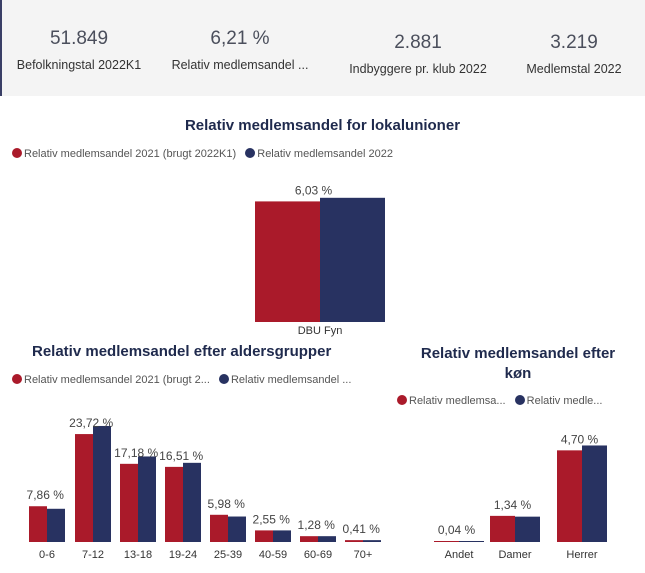  What do you see at coordinates (574, 42) in the screenshot?
I see `kpi-value: 3.219` at bounding box center [574, 42].